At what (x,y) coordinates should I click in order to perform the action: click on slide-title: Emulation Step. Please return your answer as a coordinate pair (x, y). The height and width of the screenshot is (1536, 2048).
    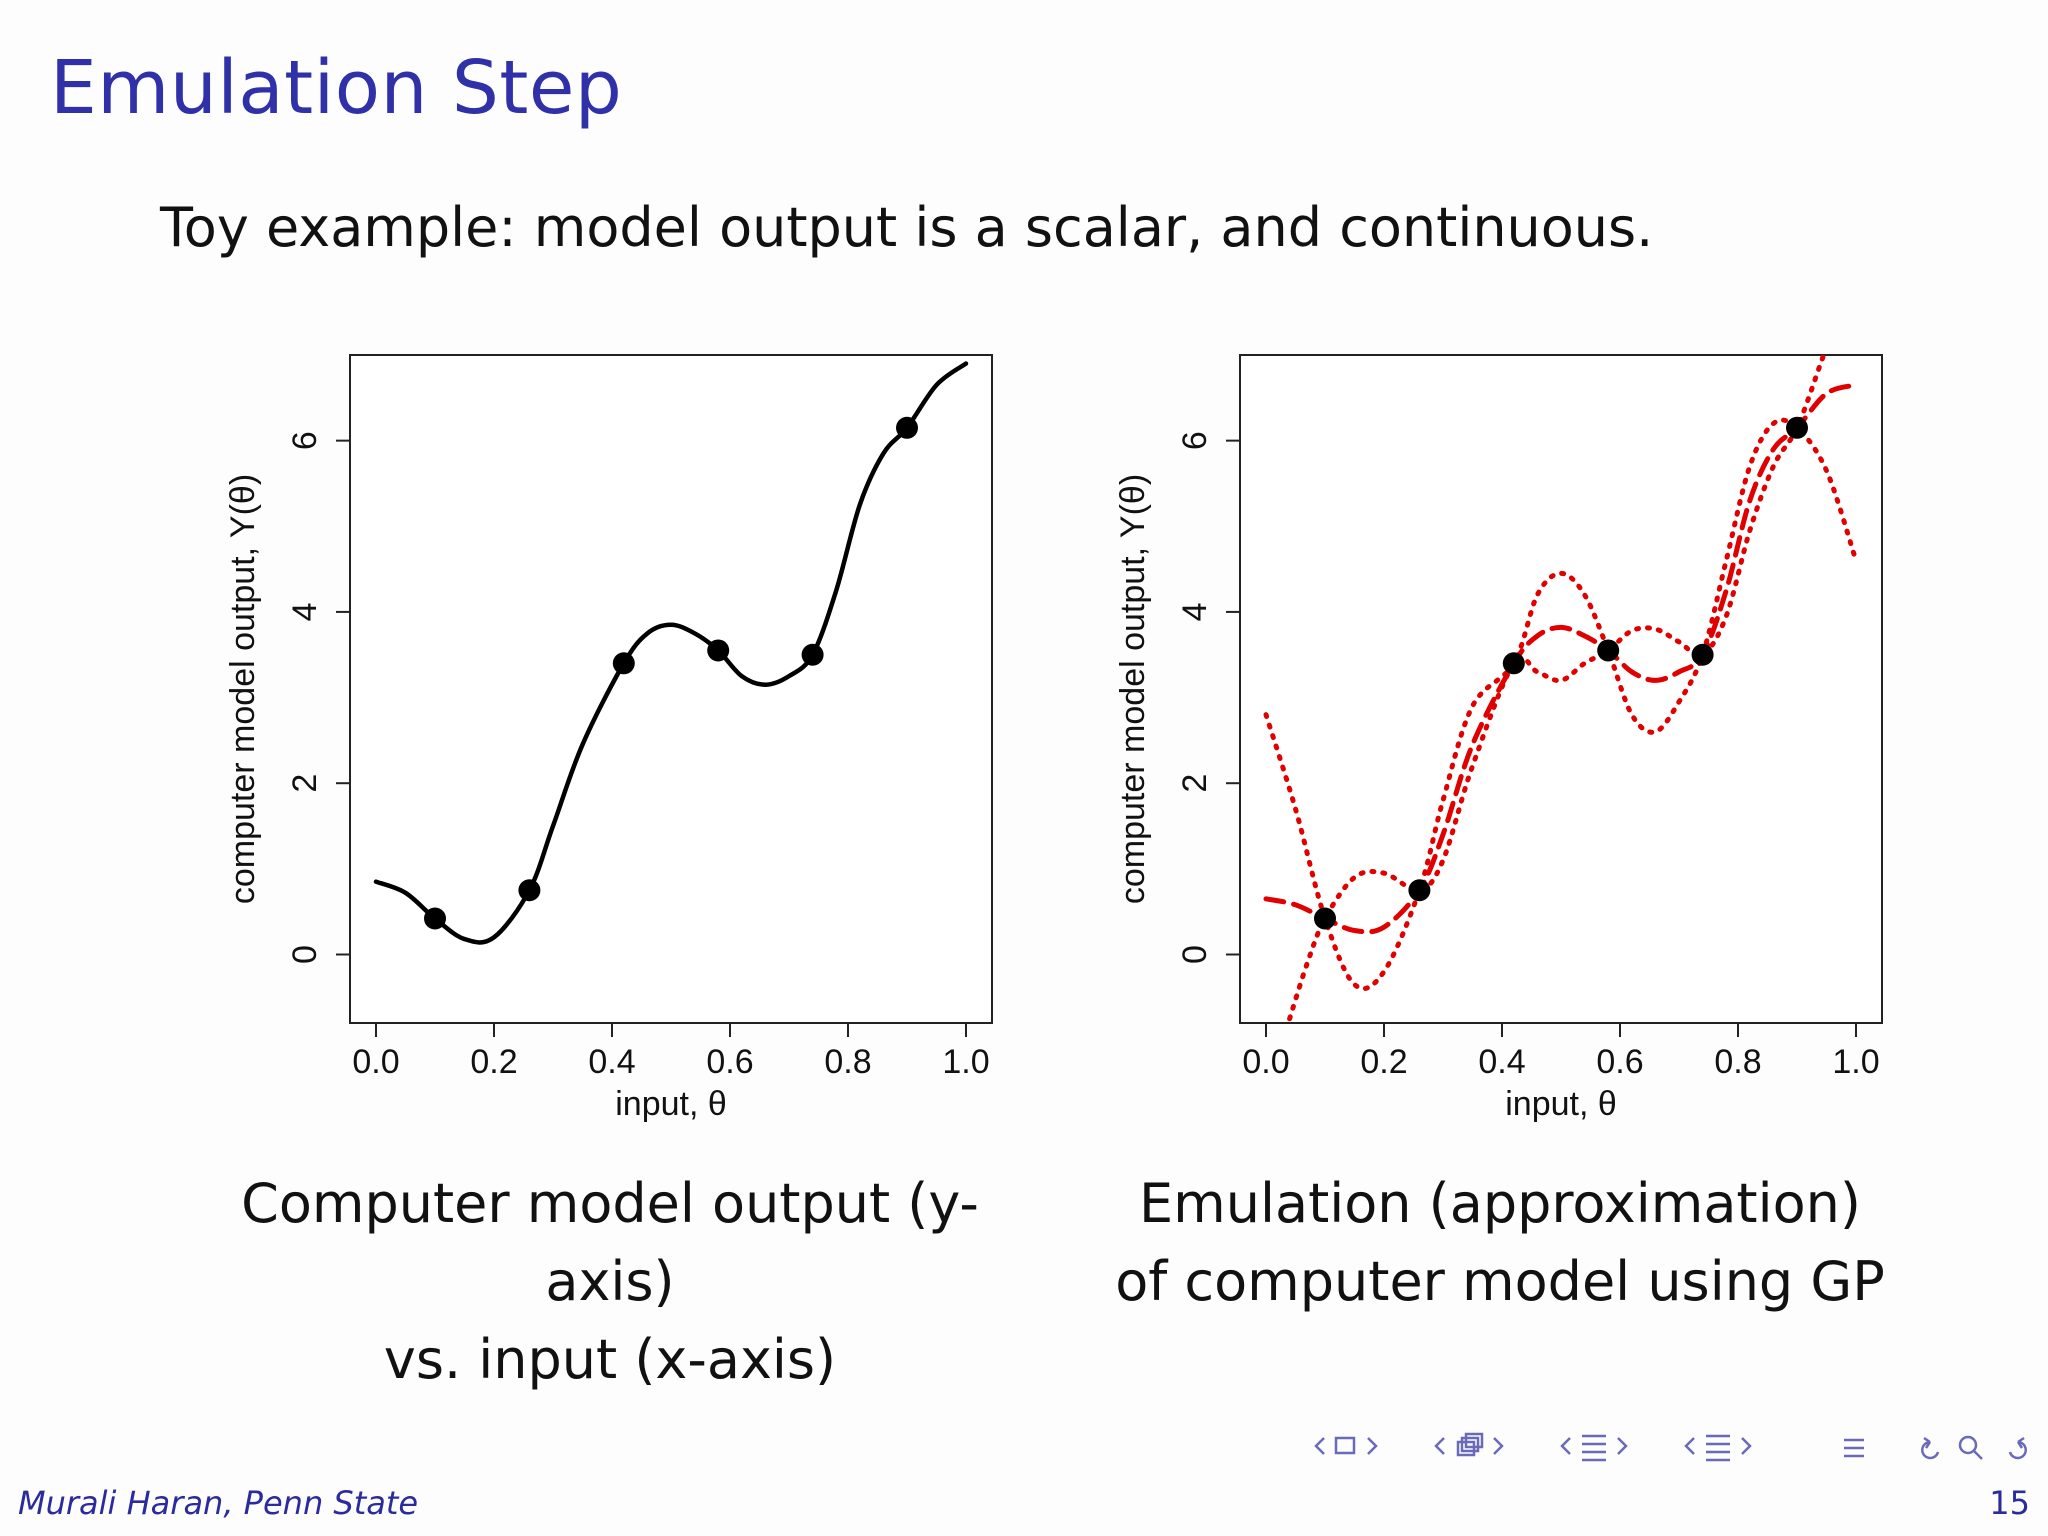
    Looking at the image, I should click on (336, 88).